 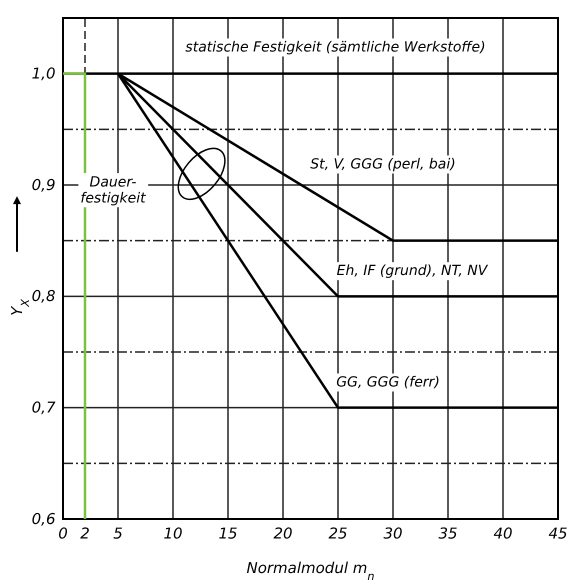 What do you see at coordinates (118, 533) in the screenshot?
I see `x-tick-label: 5` at bounding box center [118, 533].